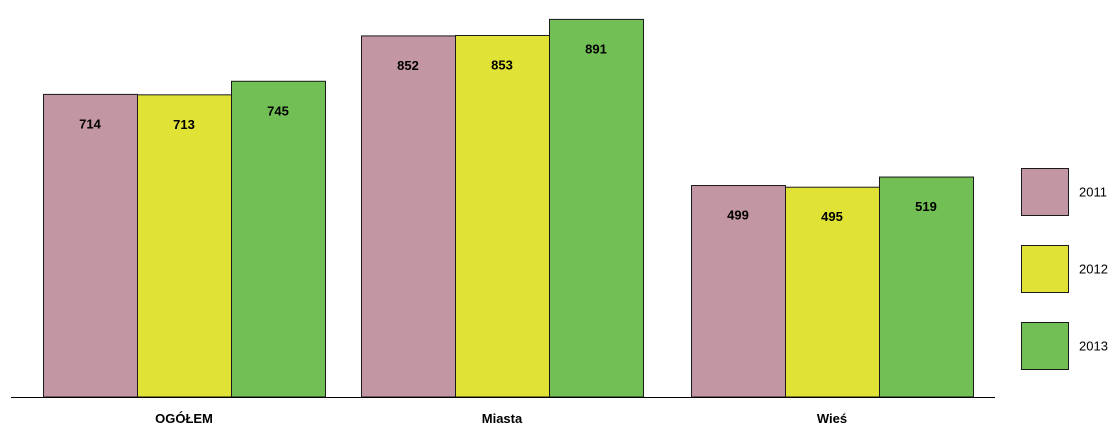 The width and height of the screenshot is (1117, 431). I want to click on data-label-miasta-2011: 852, so click(408, 65).